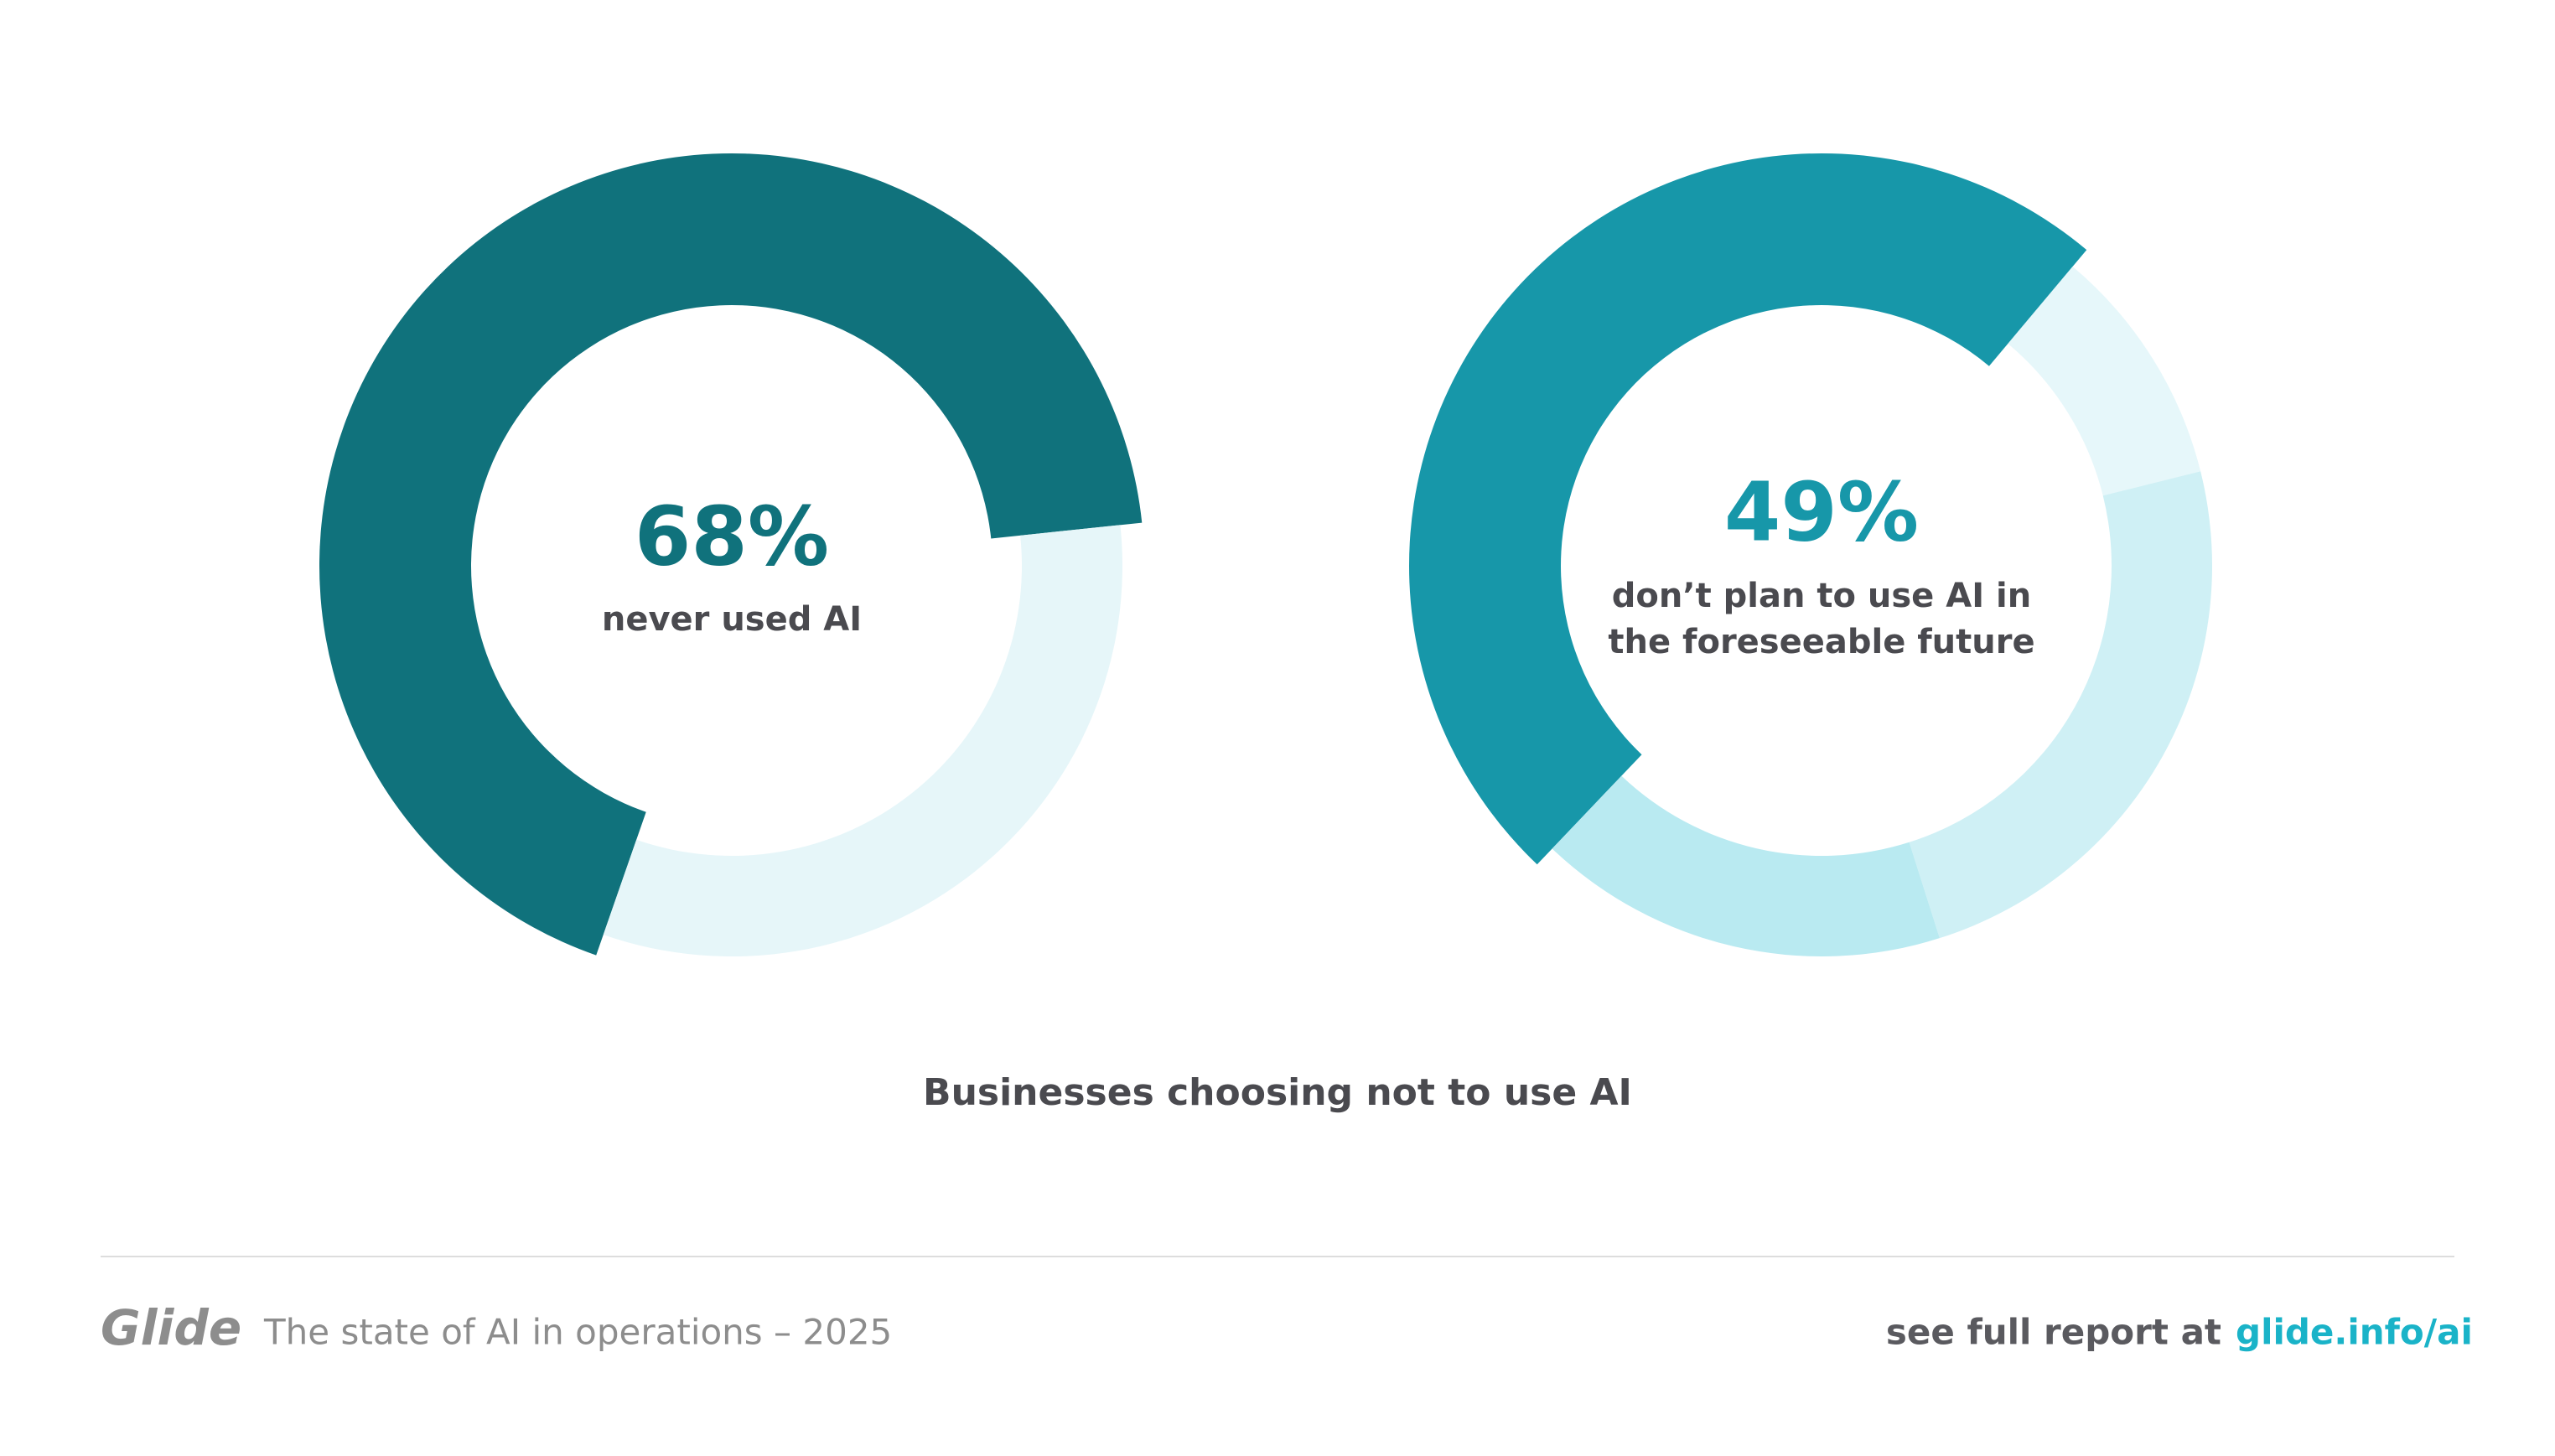  Describe the element at coordinates (732, 536) in the screenshot. I see `value-label: 68%` at that location.